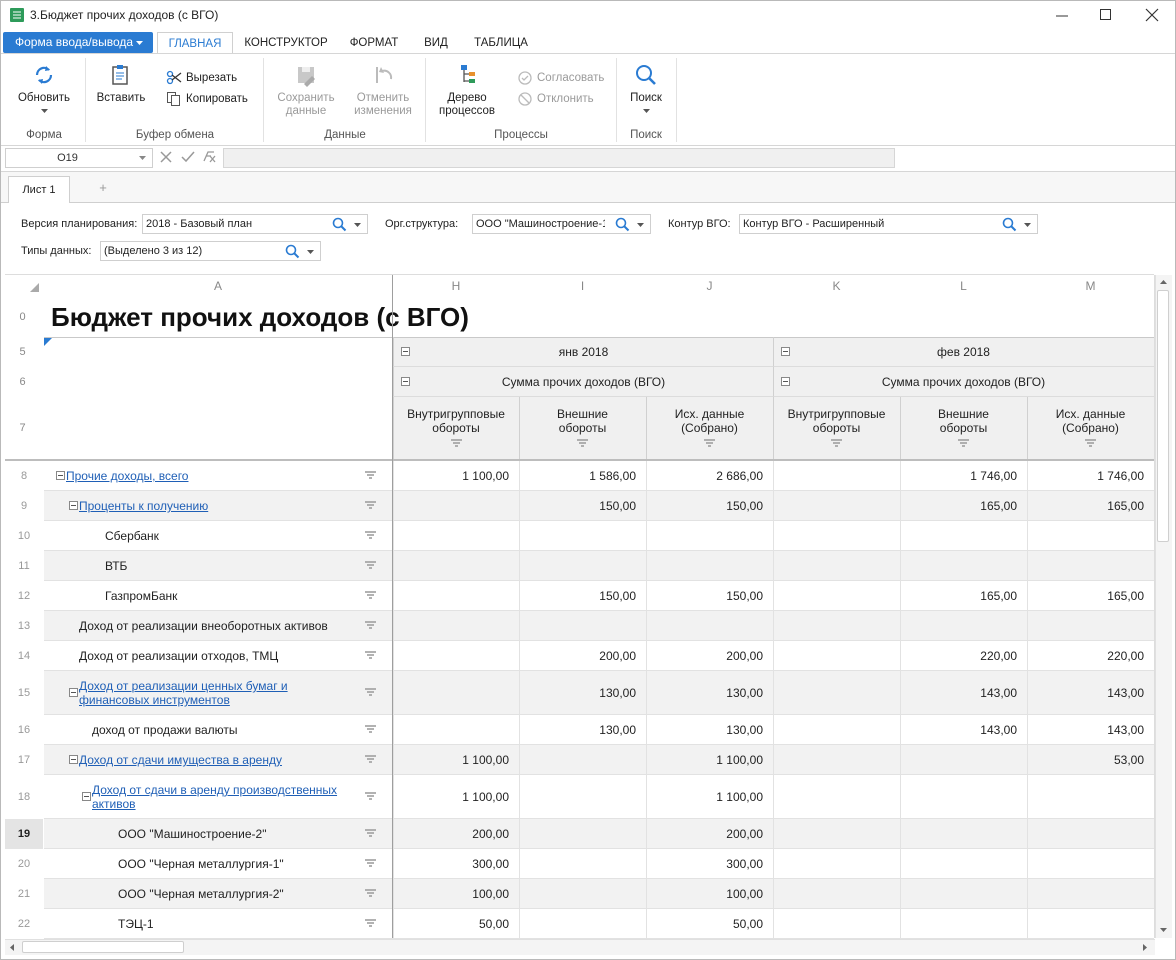 The height and width of the screenshot is (960, 1176). Describe the element at coordinates (580, 947) in the screenshot. I see `horizontal-scrollbar` at that location.